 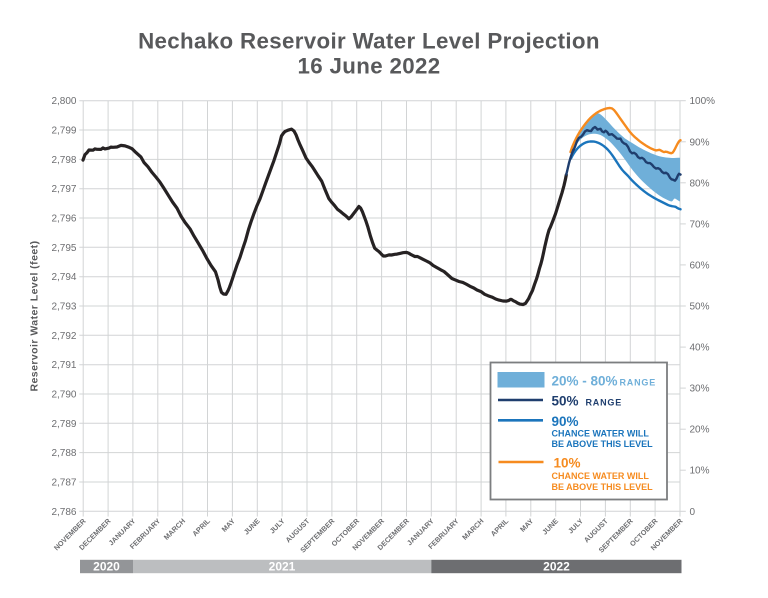 I want to click on svg-text: 60%, so click(x=700, y=265).